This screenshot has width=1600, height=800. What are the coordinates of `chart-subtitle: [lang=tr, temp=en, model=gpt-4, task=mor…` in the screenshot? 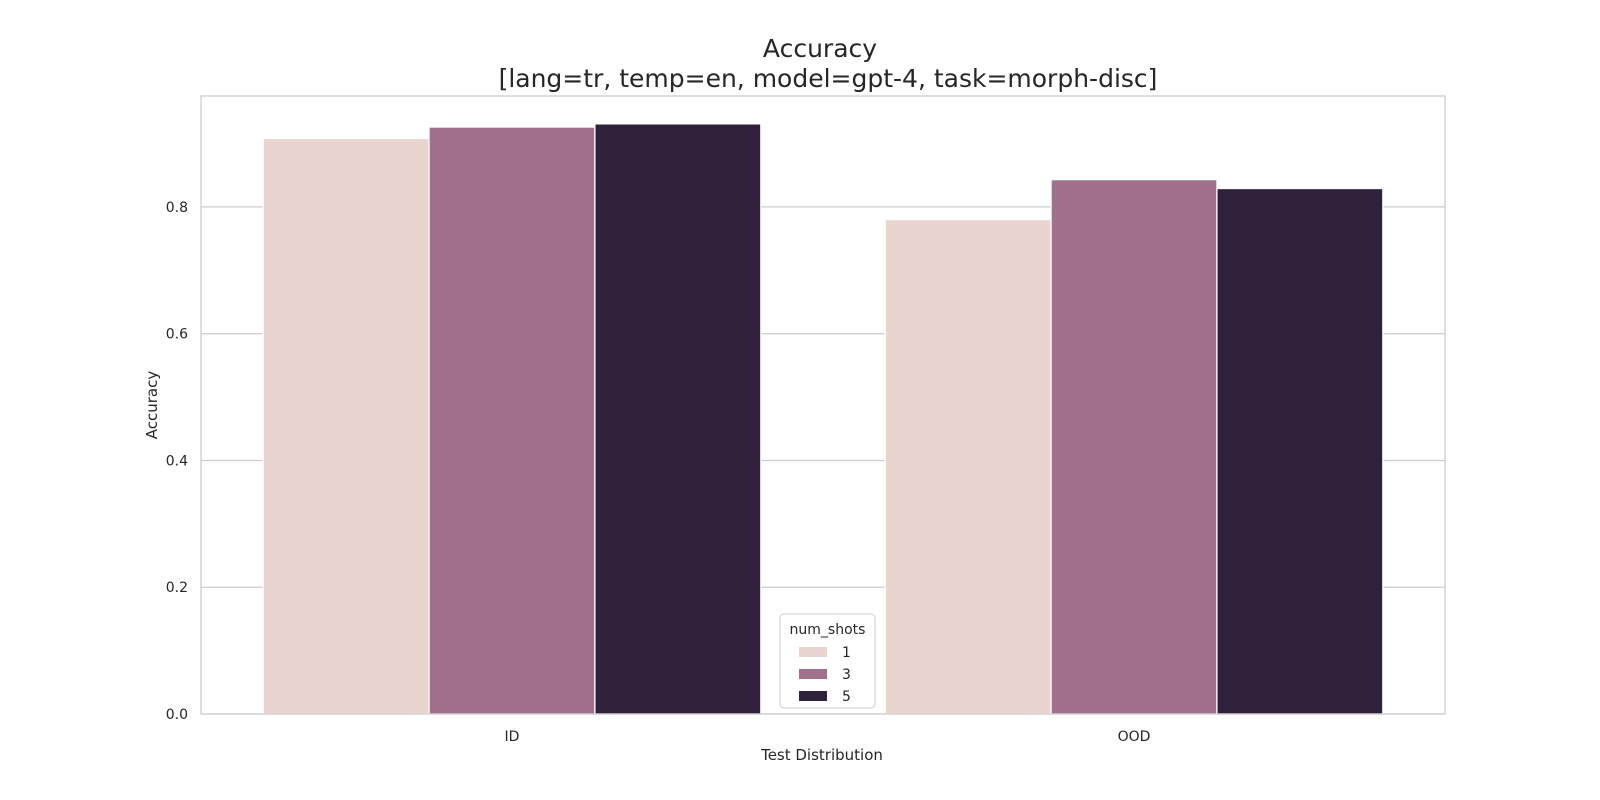 It's located at (828, 78).